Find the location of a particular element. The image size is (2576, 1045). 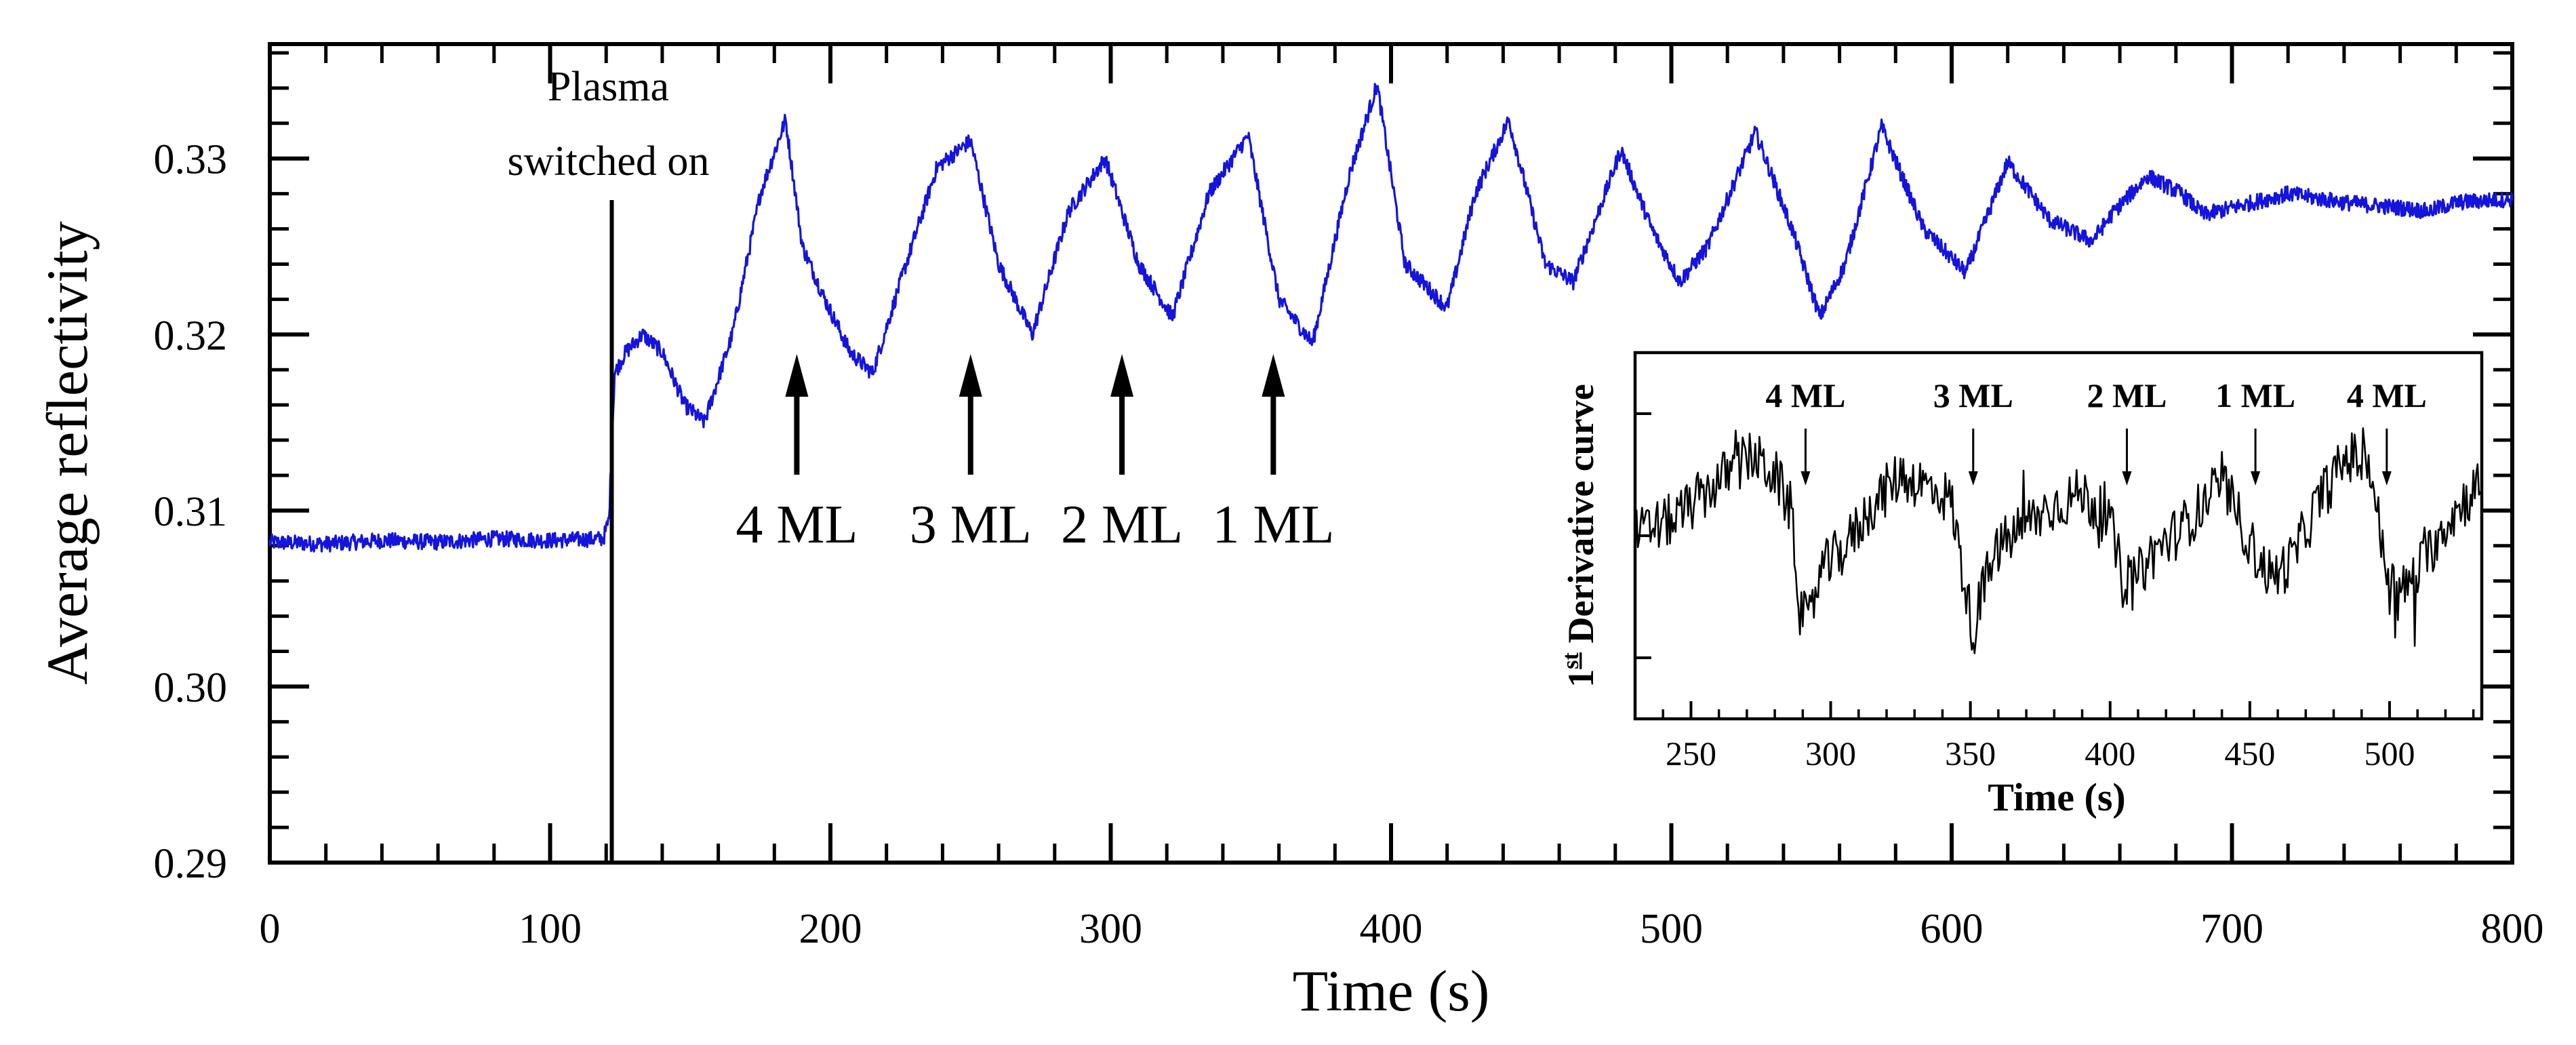

main-y-axis-title: Average reflectivity is located at coordinates (67, 453).